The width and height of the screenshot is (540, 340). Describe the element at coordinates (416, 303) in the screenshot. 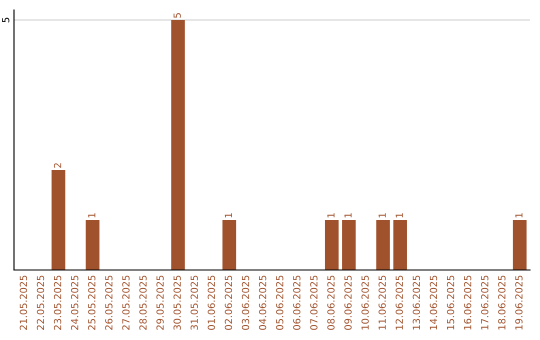

I see `x-tick-label: 13.06.2025` at that location.